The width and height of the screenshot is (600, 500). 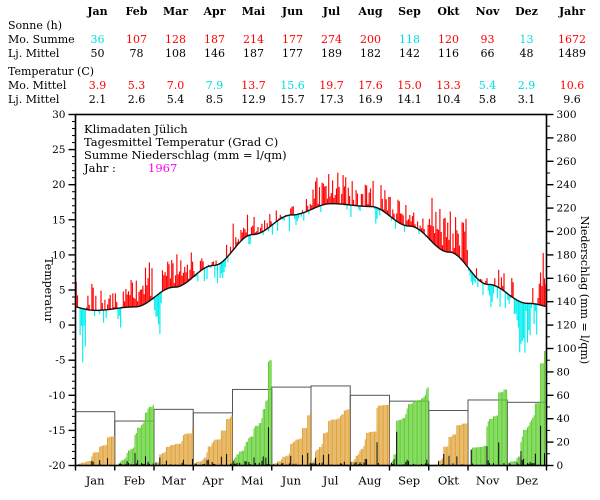 I want to click on value-cell: 3.9, so click(x=97, y=85).